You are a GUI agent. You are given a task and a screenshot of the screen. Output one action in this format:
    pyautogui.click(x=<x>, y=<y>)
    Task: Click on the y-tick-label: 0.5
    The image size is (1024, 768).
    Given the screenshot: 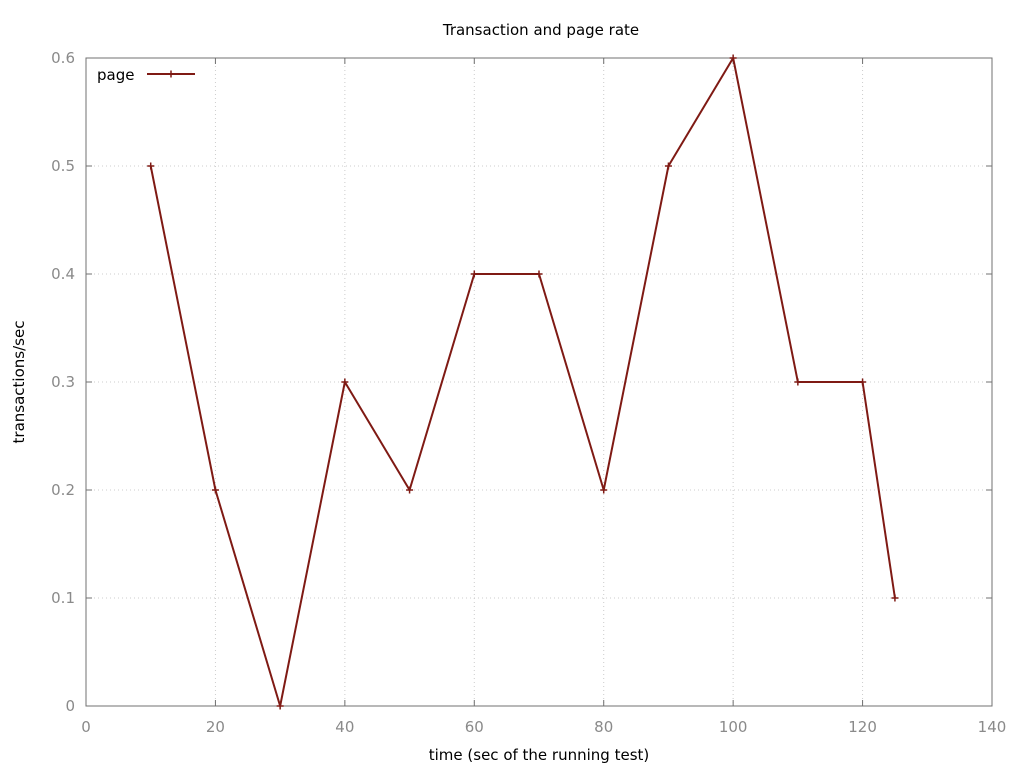 What is the action you would take?
    pyautogui.click(x=63, y=166)
    